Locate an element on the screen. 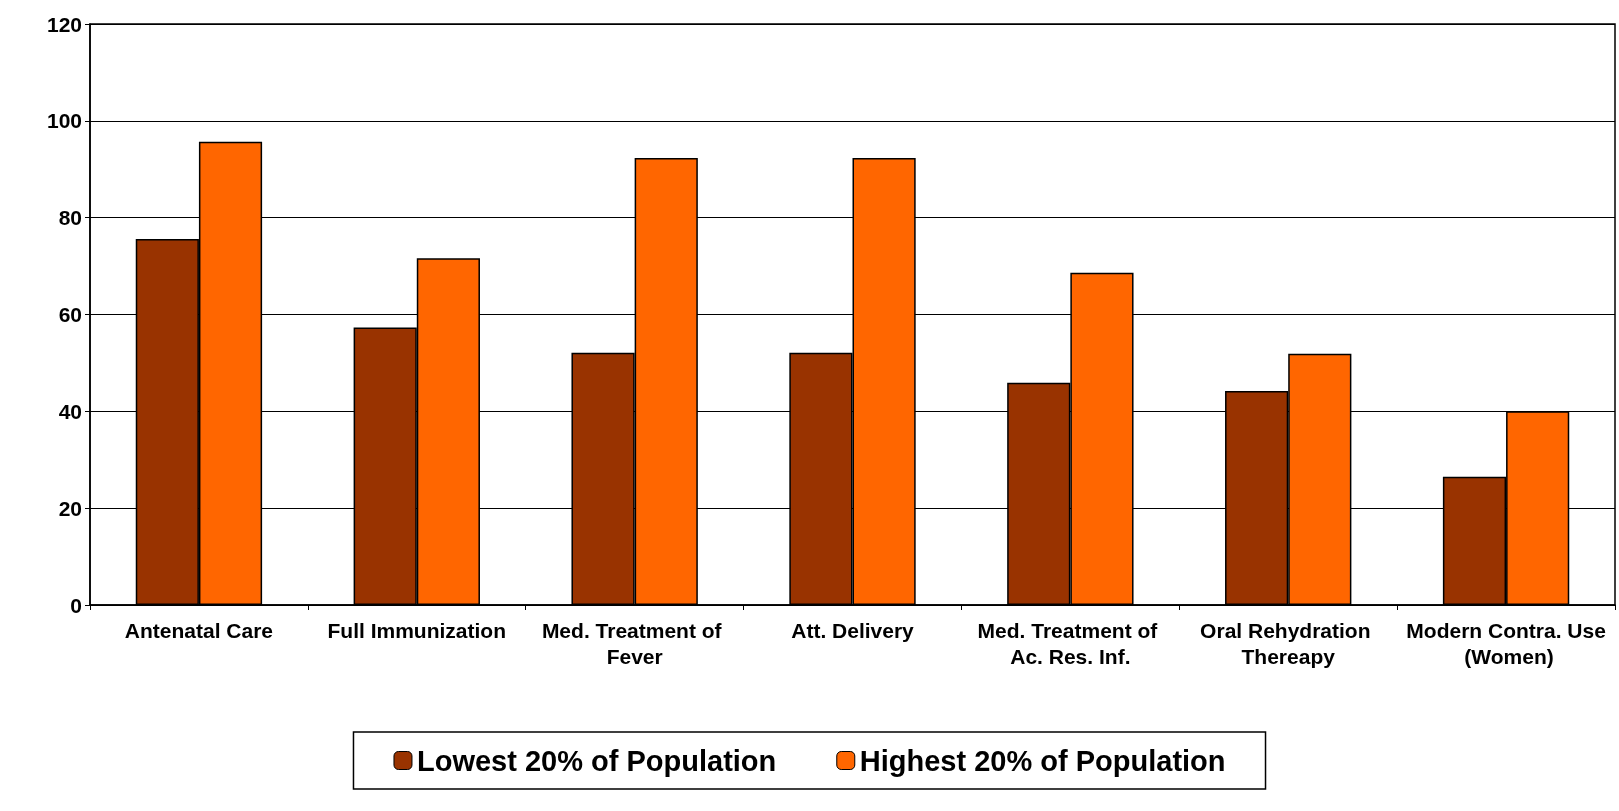 This screenshot has width=1619, height=811. y-tick-label: 120 is located at coordinates (64, 24).